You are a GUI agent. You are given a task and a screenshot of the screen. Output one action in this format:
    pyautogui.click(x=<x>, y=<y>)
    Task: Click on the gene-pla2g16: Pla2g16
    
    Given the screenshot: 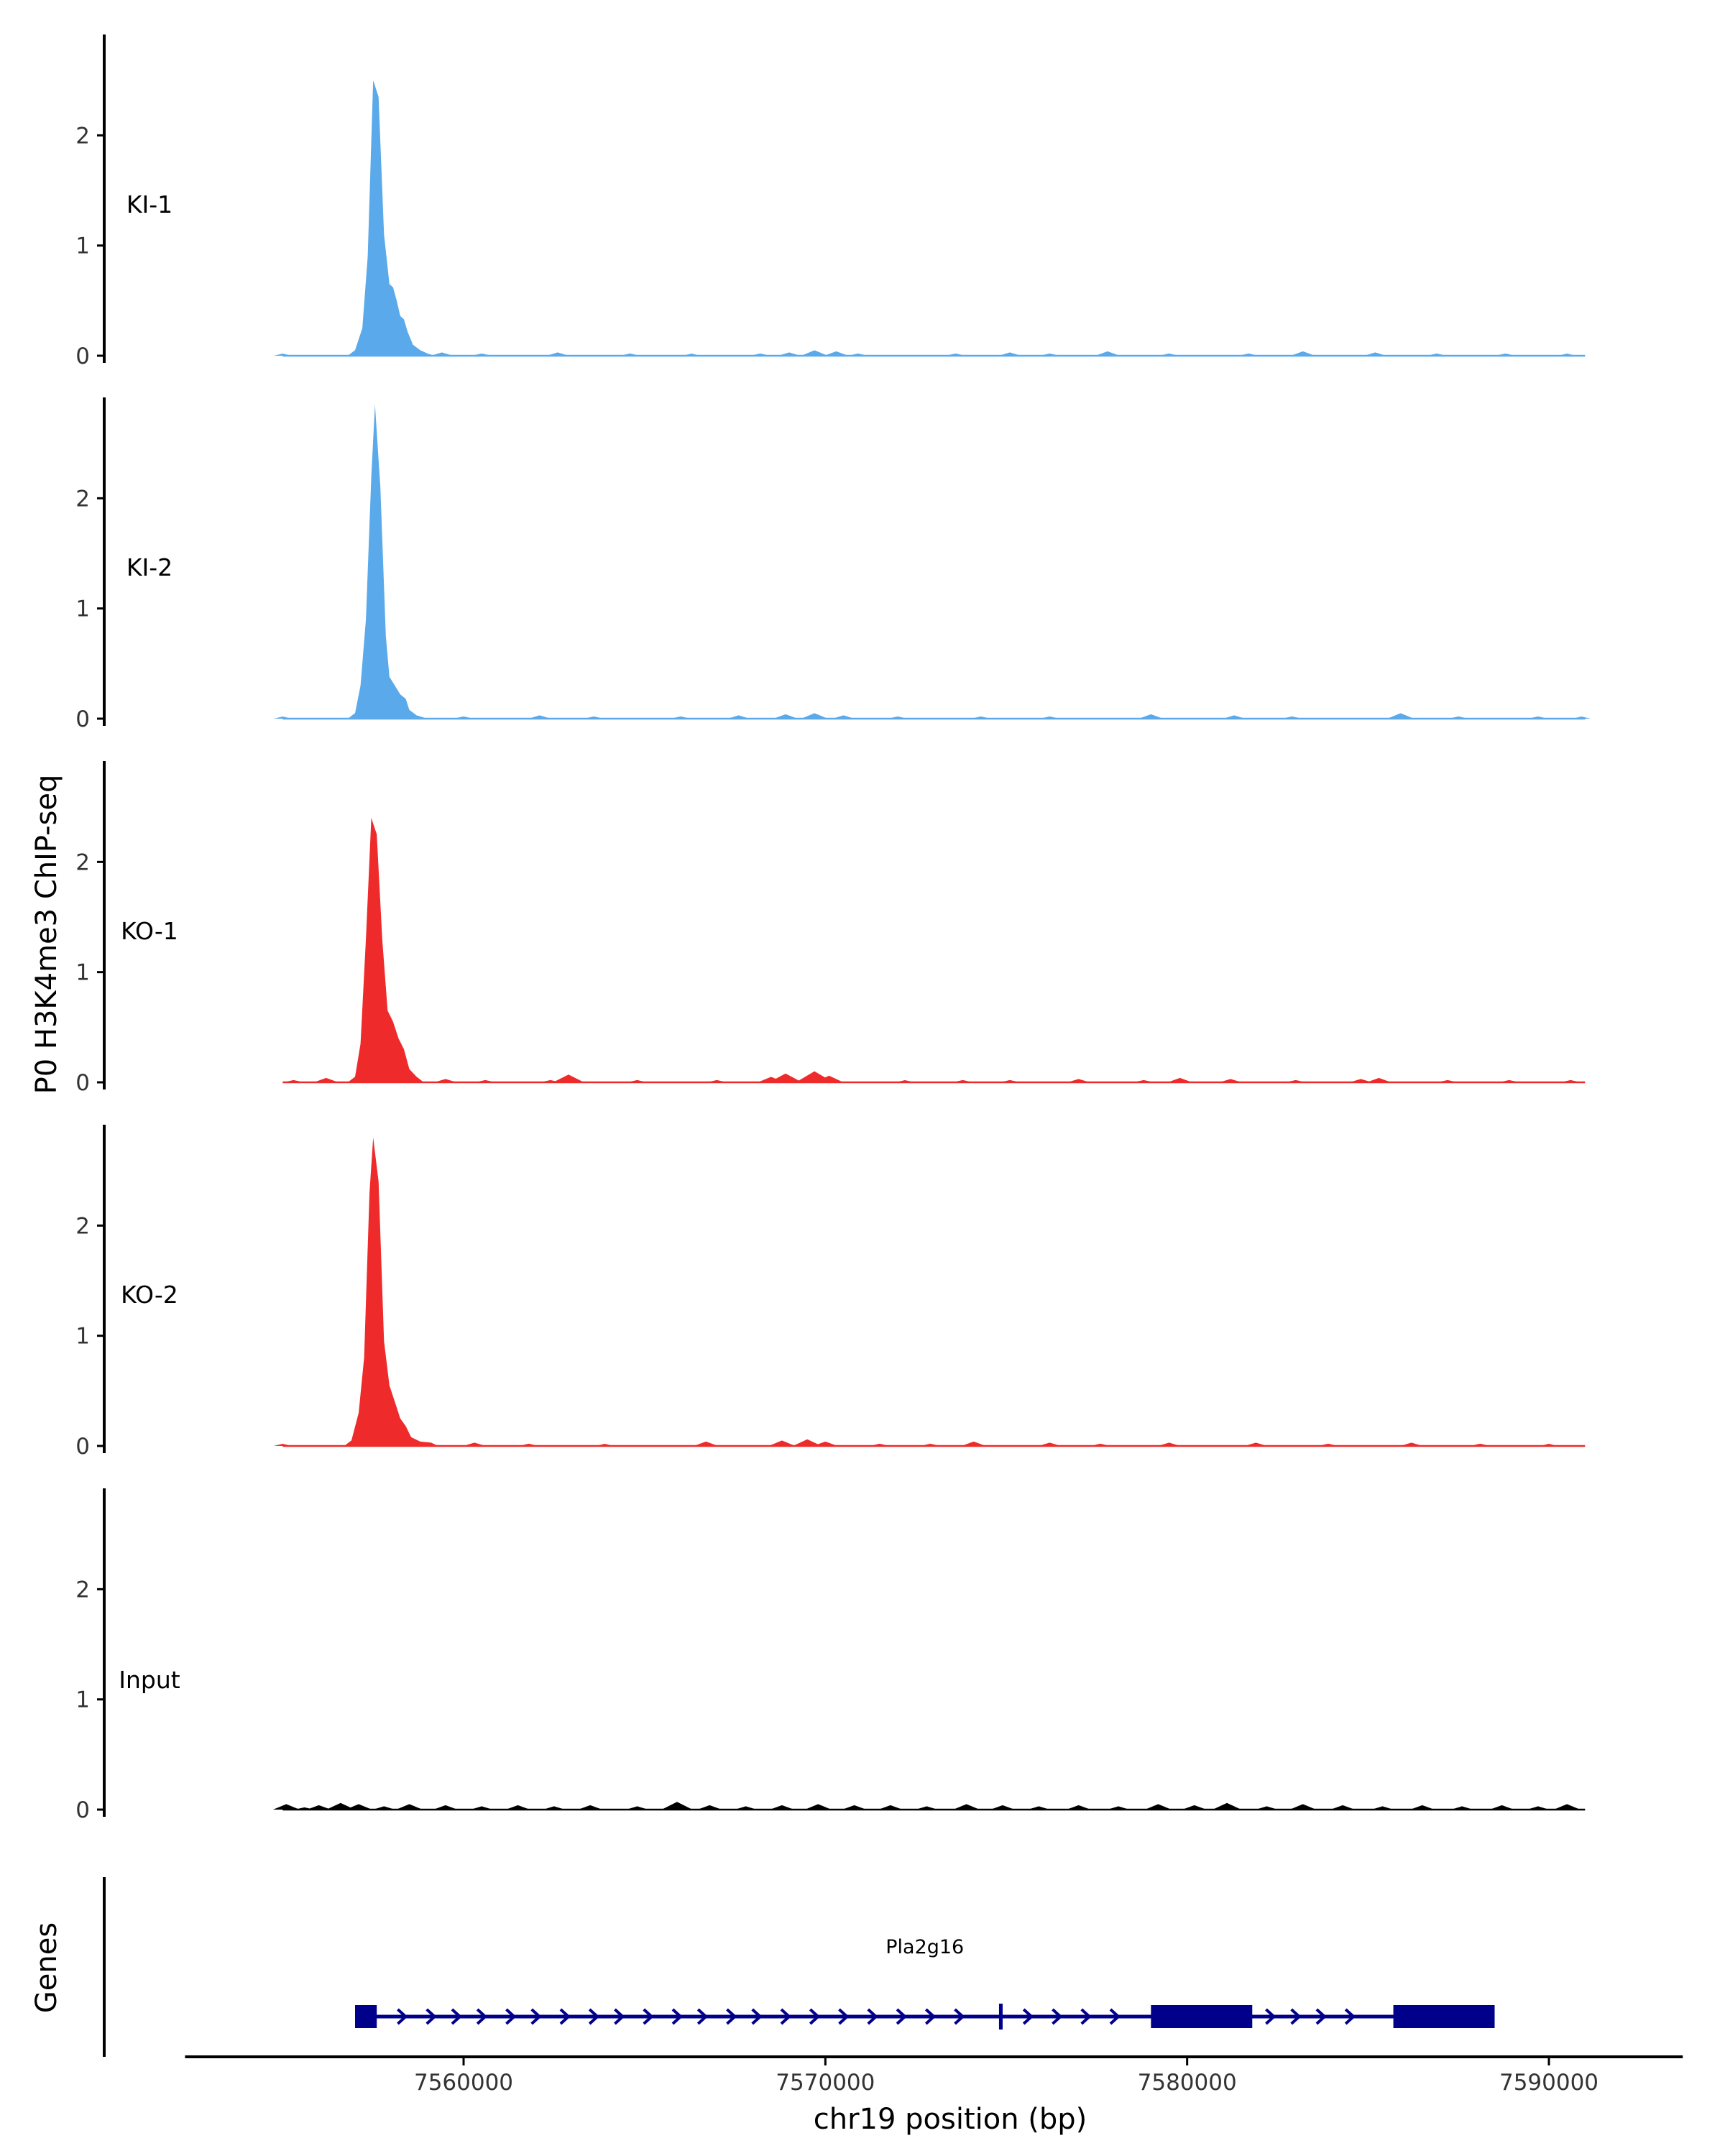 What is the action you would take?
    pyautogui.click(x=925, y=1983)
    